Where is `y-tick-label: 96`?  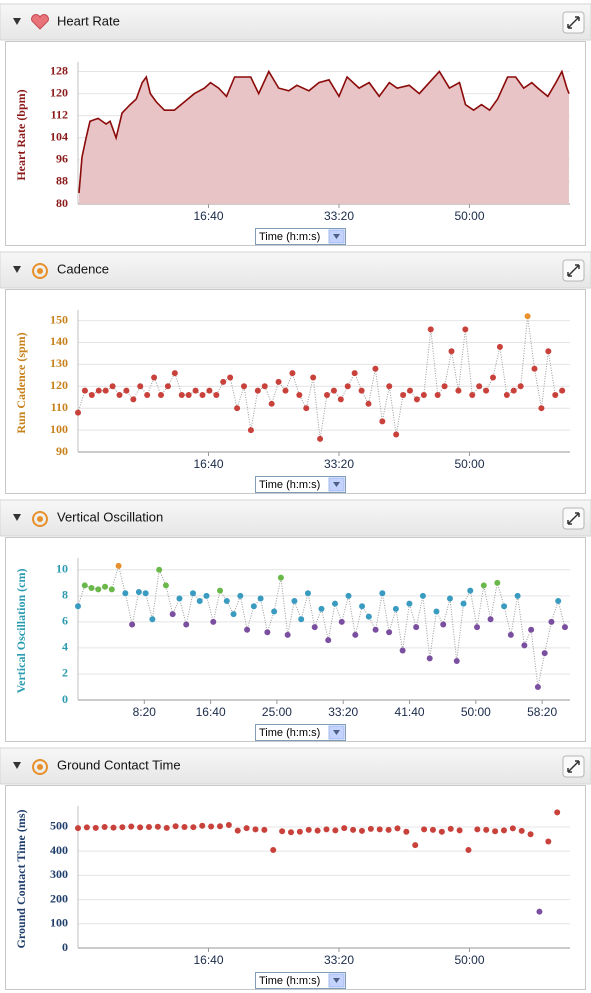
y-tick-label: 96 is located at coordinates (62, 159).